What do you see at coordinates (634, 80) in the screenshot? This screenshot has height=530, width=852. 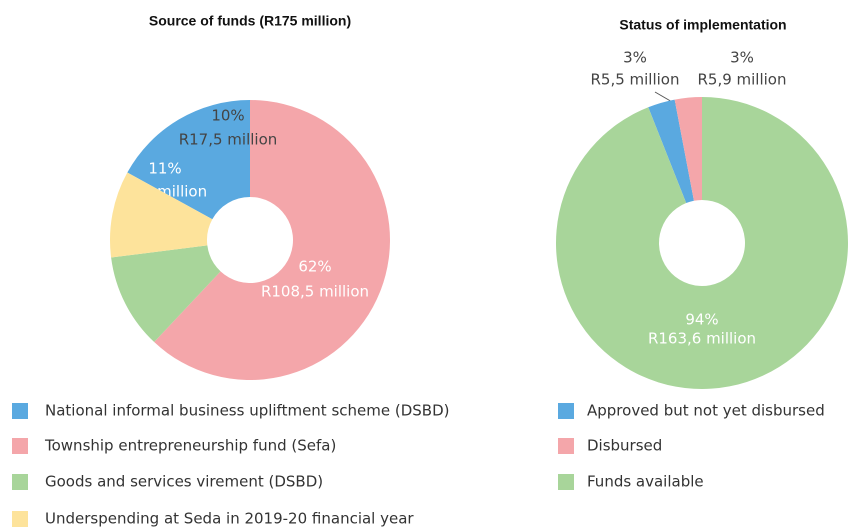 I see `slice-amount: R5,5 million` at bounding box center [634, 80].